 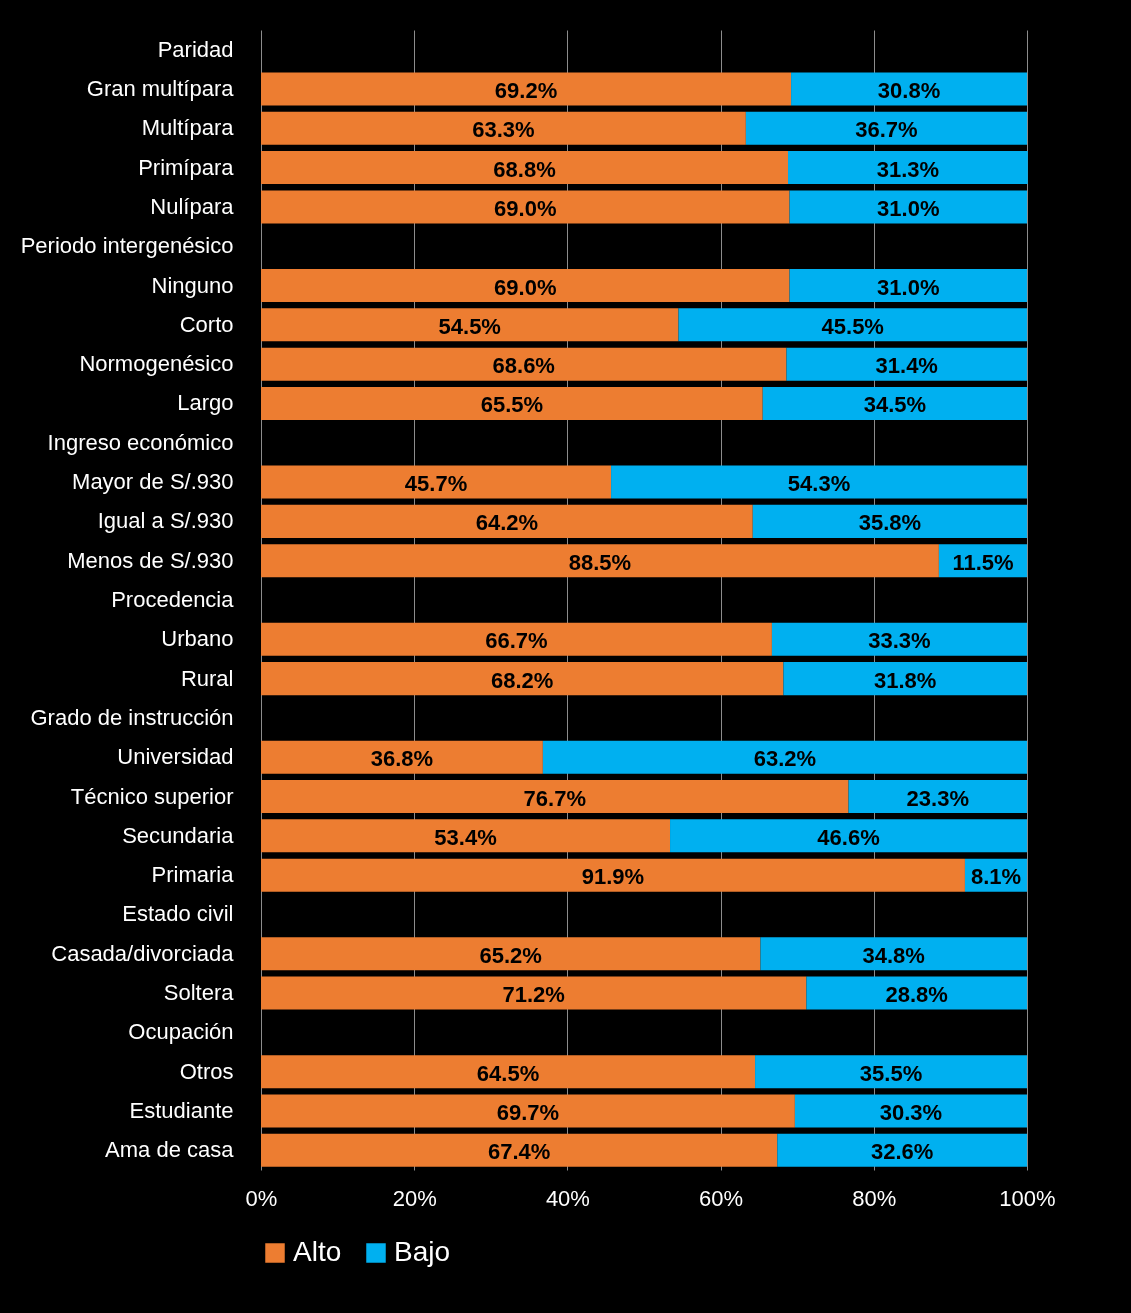 I want to click on data-label: 68.6%, so click(x=523, y=366).